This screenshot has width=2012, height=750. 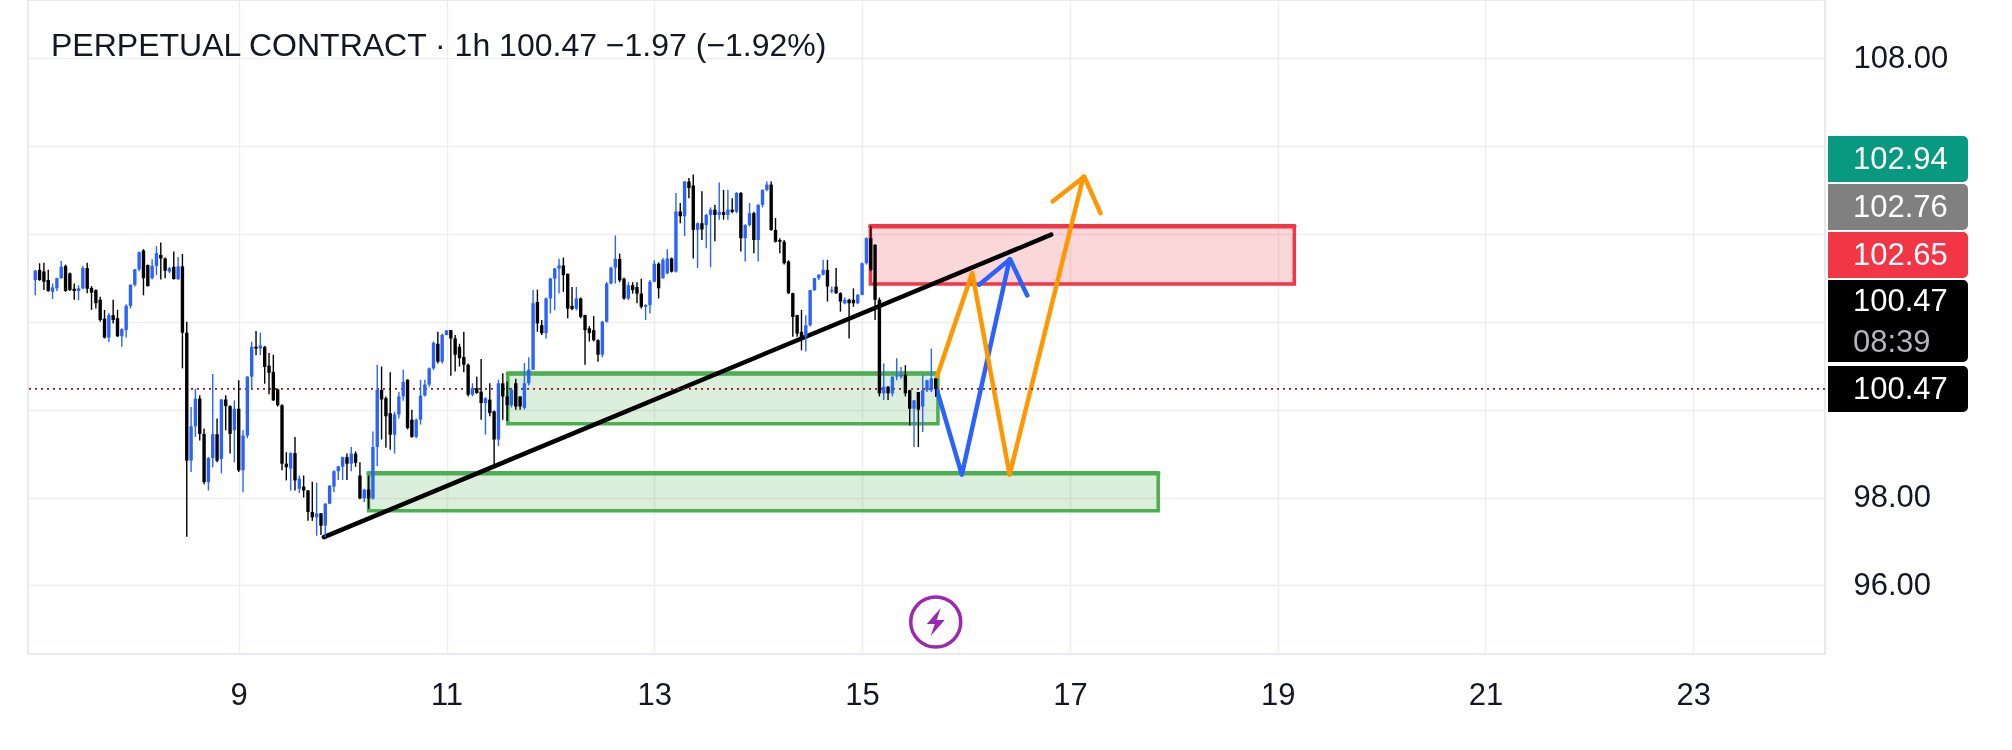 I want to click on x-tick-label: 19, so click(x=1278, y=694).